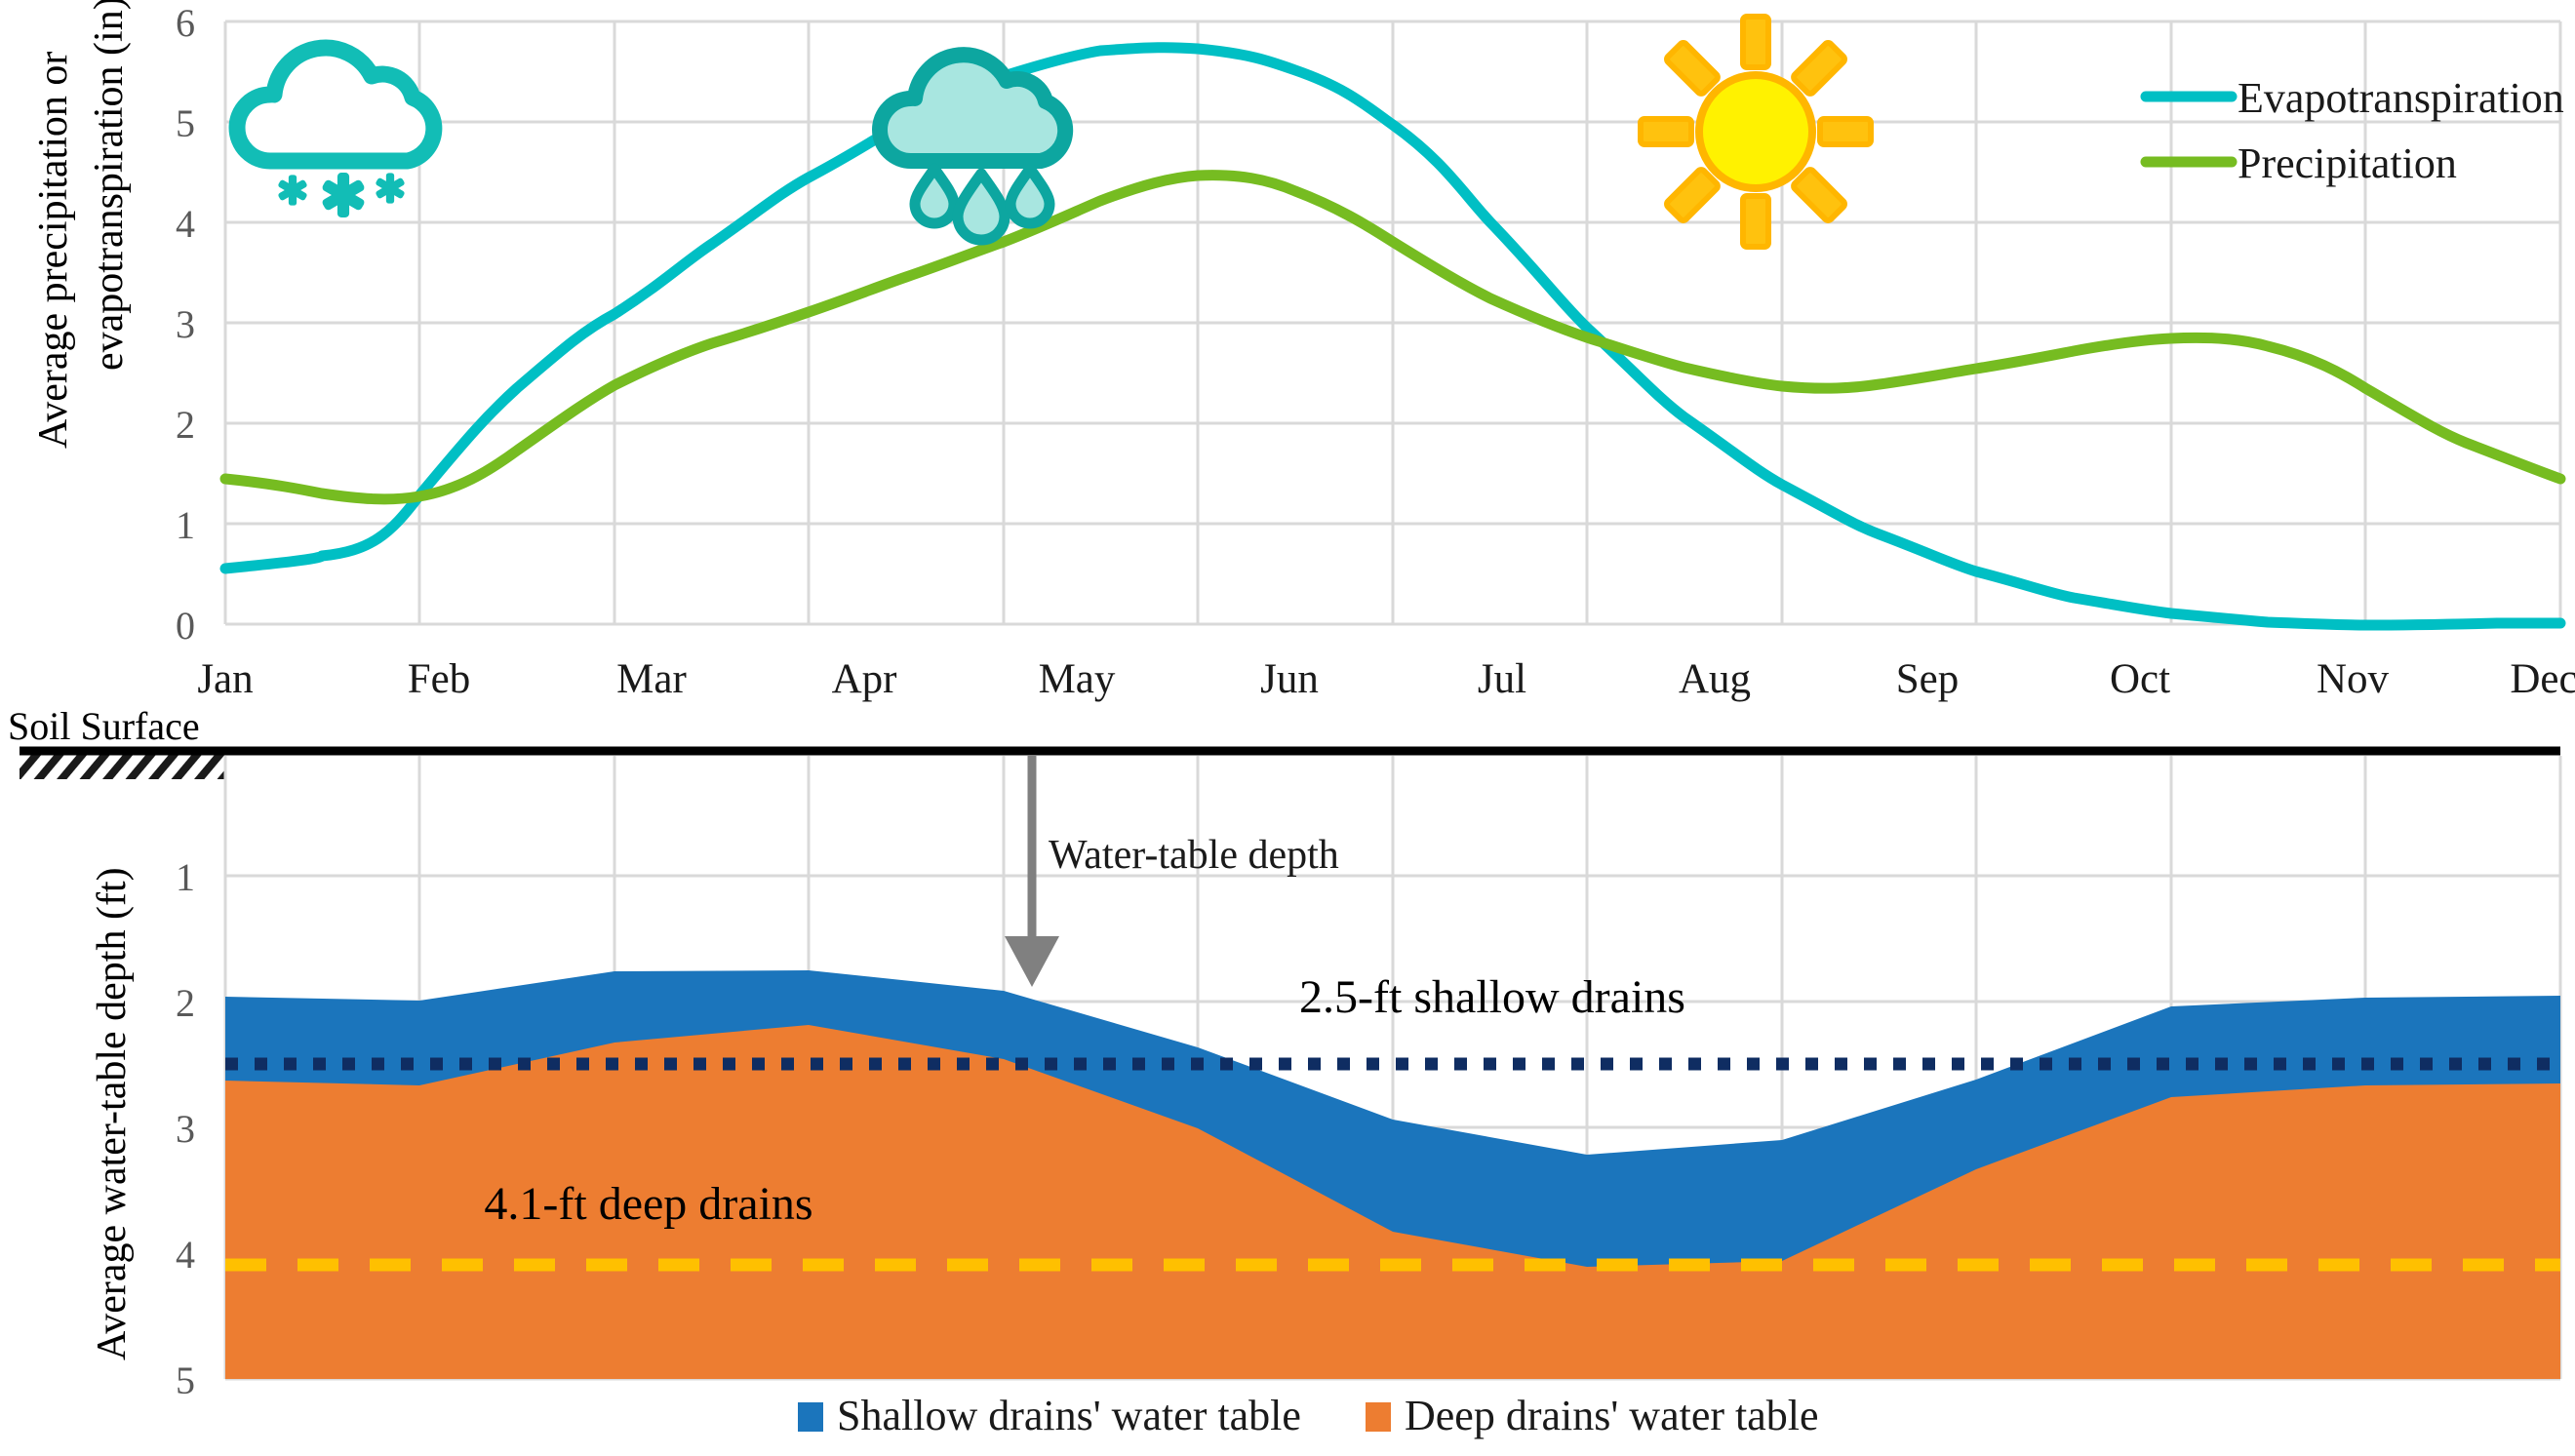 This screenshot has height=1456, width=2575. I want to click on x-tick-feb: Feb, so click(439, 679).